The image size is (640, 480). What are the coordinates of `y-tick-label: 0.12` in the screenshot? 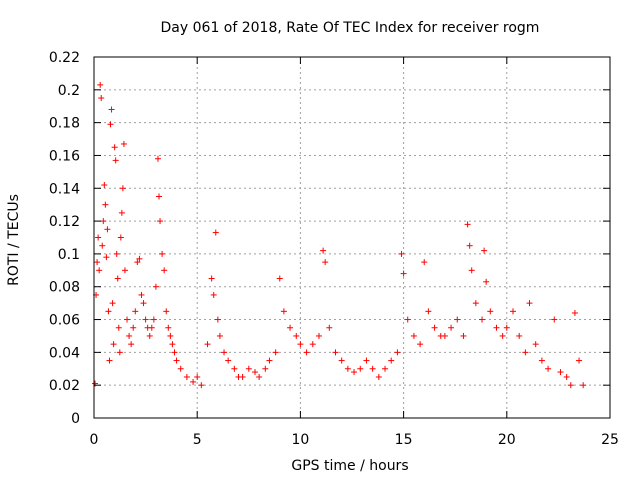 It's located at (64, 222).